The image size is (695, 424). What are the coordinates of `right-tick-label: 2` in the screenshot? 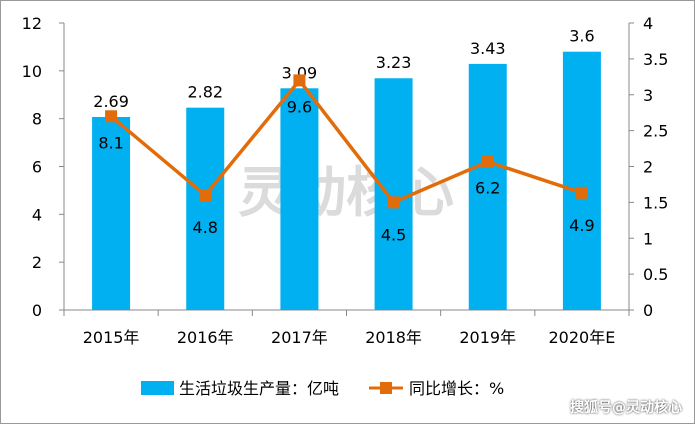 It's located at (648, 167).